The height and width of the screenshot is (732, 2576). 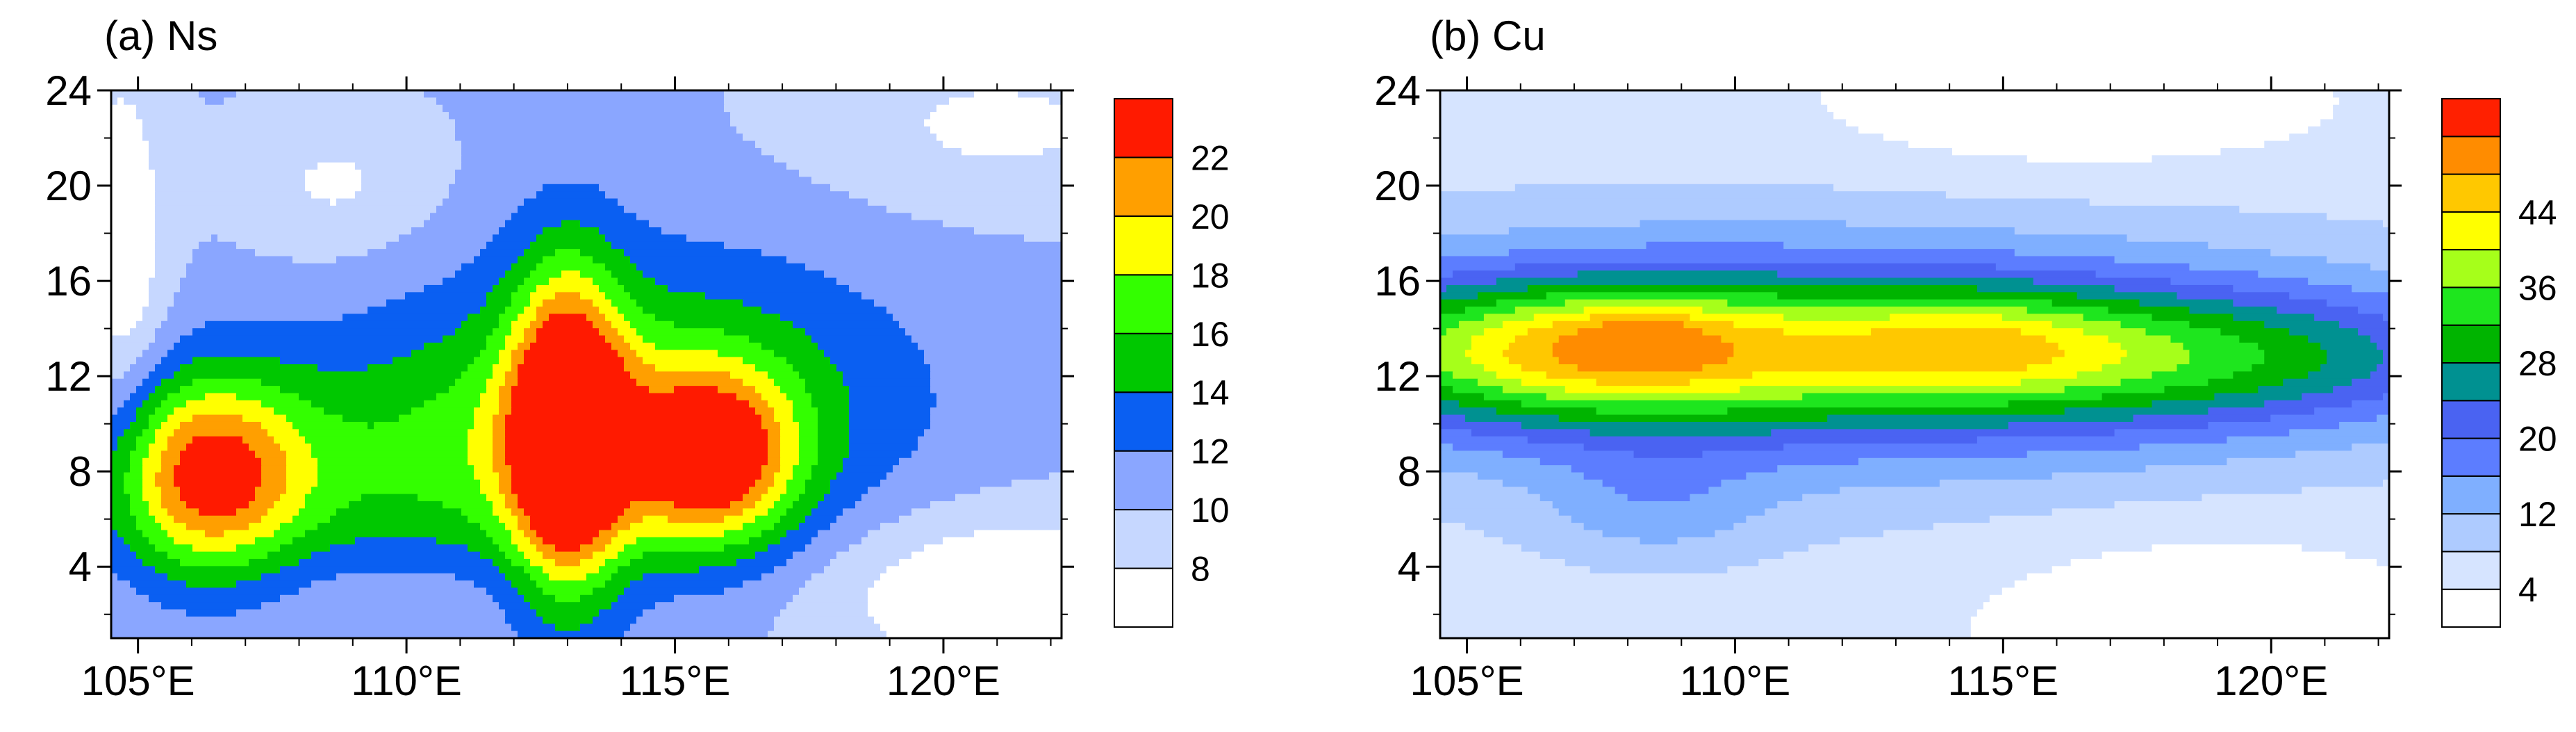 I want to click on y-tick-label: 16, so click(x=1397, y=281).